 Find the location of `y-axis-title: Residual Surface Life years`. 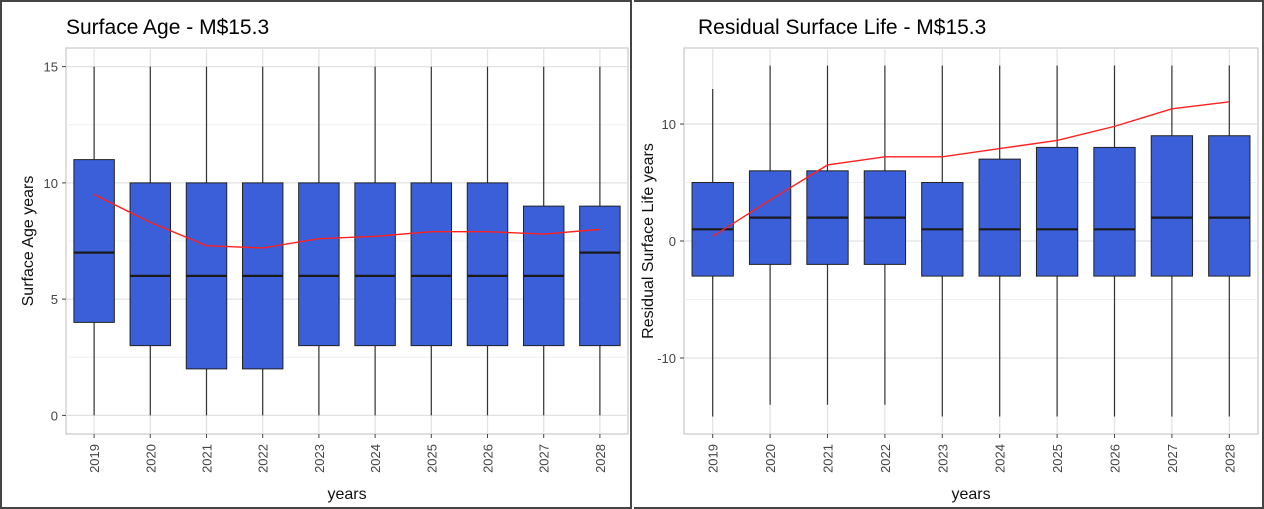

y-axis-title: Residual Surface Life years is located at coordinates (648, 241).